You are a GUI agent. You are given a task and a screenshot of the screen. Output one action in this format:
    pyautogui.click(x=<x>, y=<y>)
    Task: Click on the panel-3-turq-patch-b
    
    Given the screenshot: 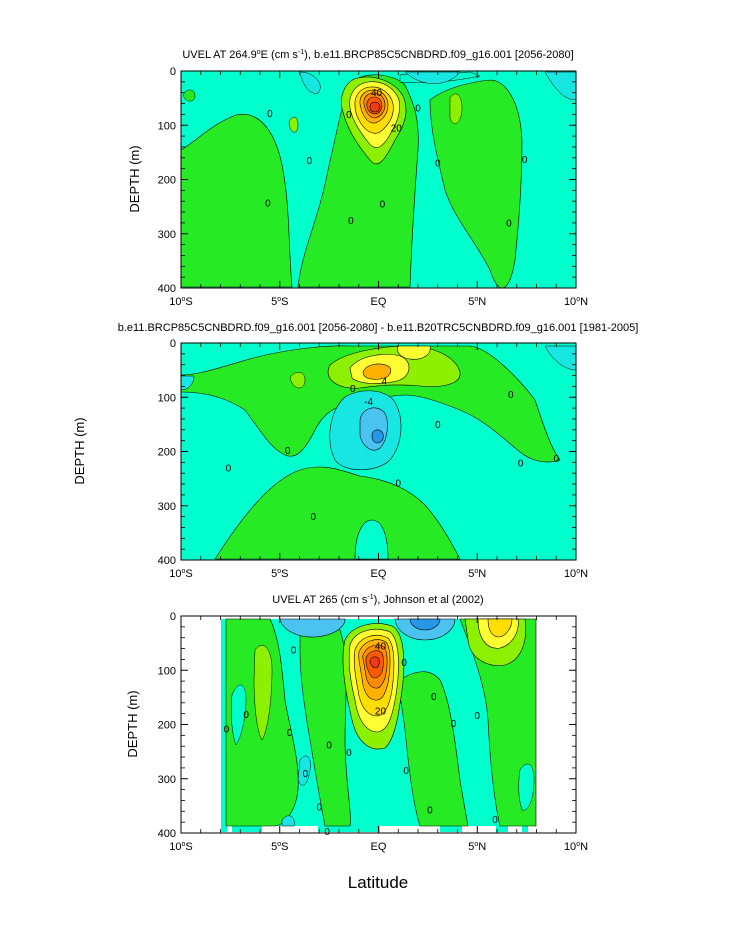 What is the action you would take?
    pyautogui.click(x=288, y=821)
    